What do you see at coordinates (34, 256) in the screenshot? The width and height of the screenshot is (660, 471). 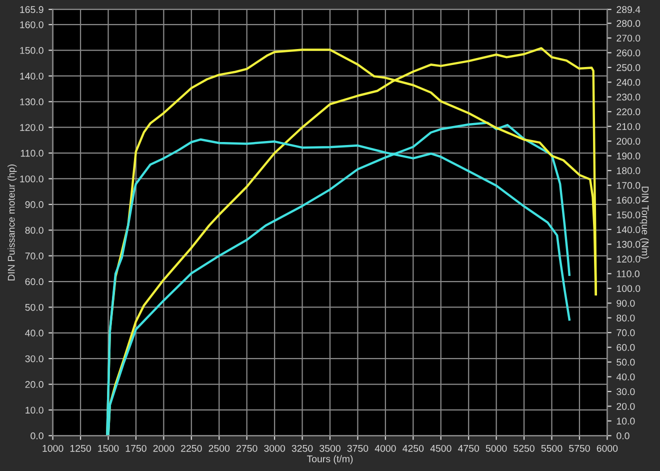 I see `y-tick-label: 70.0` at bounding box center [34, 256].